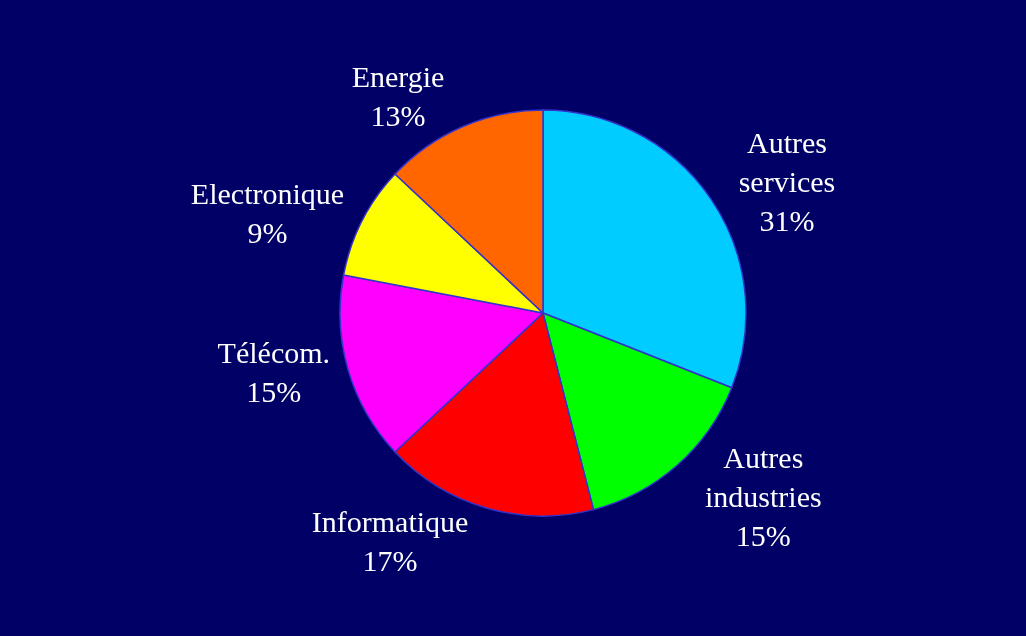 The width and height of the screenshot is (1026, 636). I want to click on slice-label: Electronique, so click(267, 194).